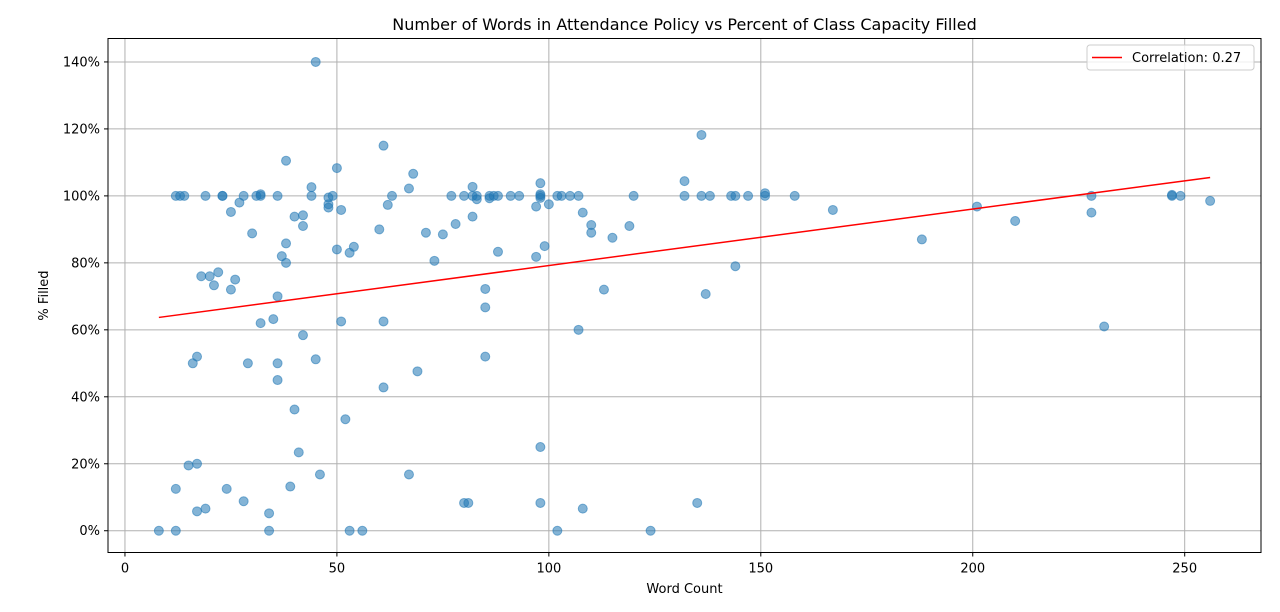 The width and height of the screenshot is (1280, 612). I want to click on legend: Correlation: 0.27, so click(1170, 57).